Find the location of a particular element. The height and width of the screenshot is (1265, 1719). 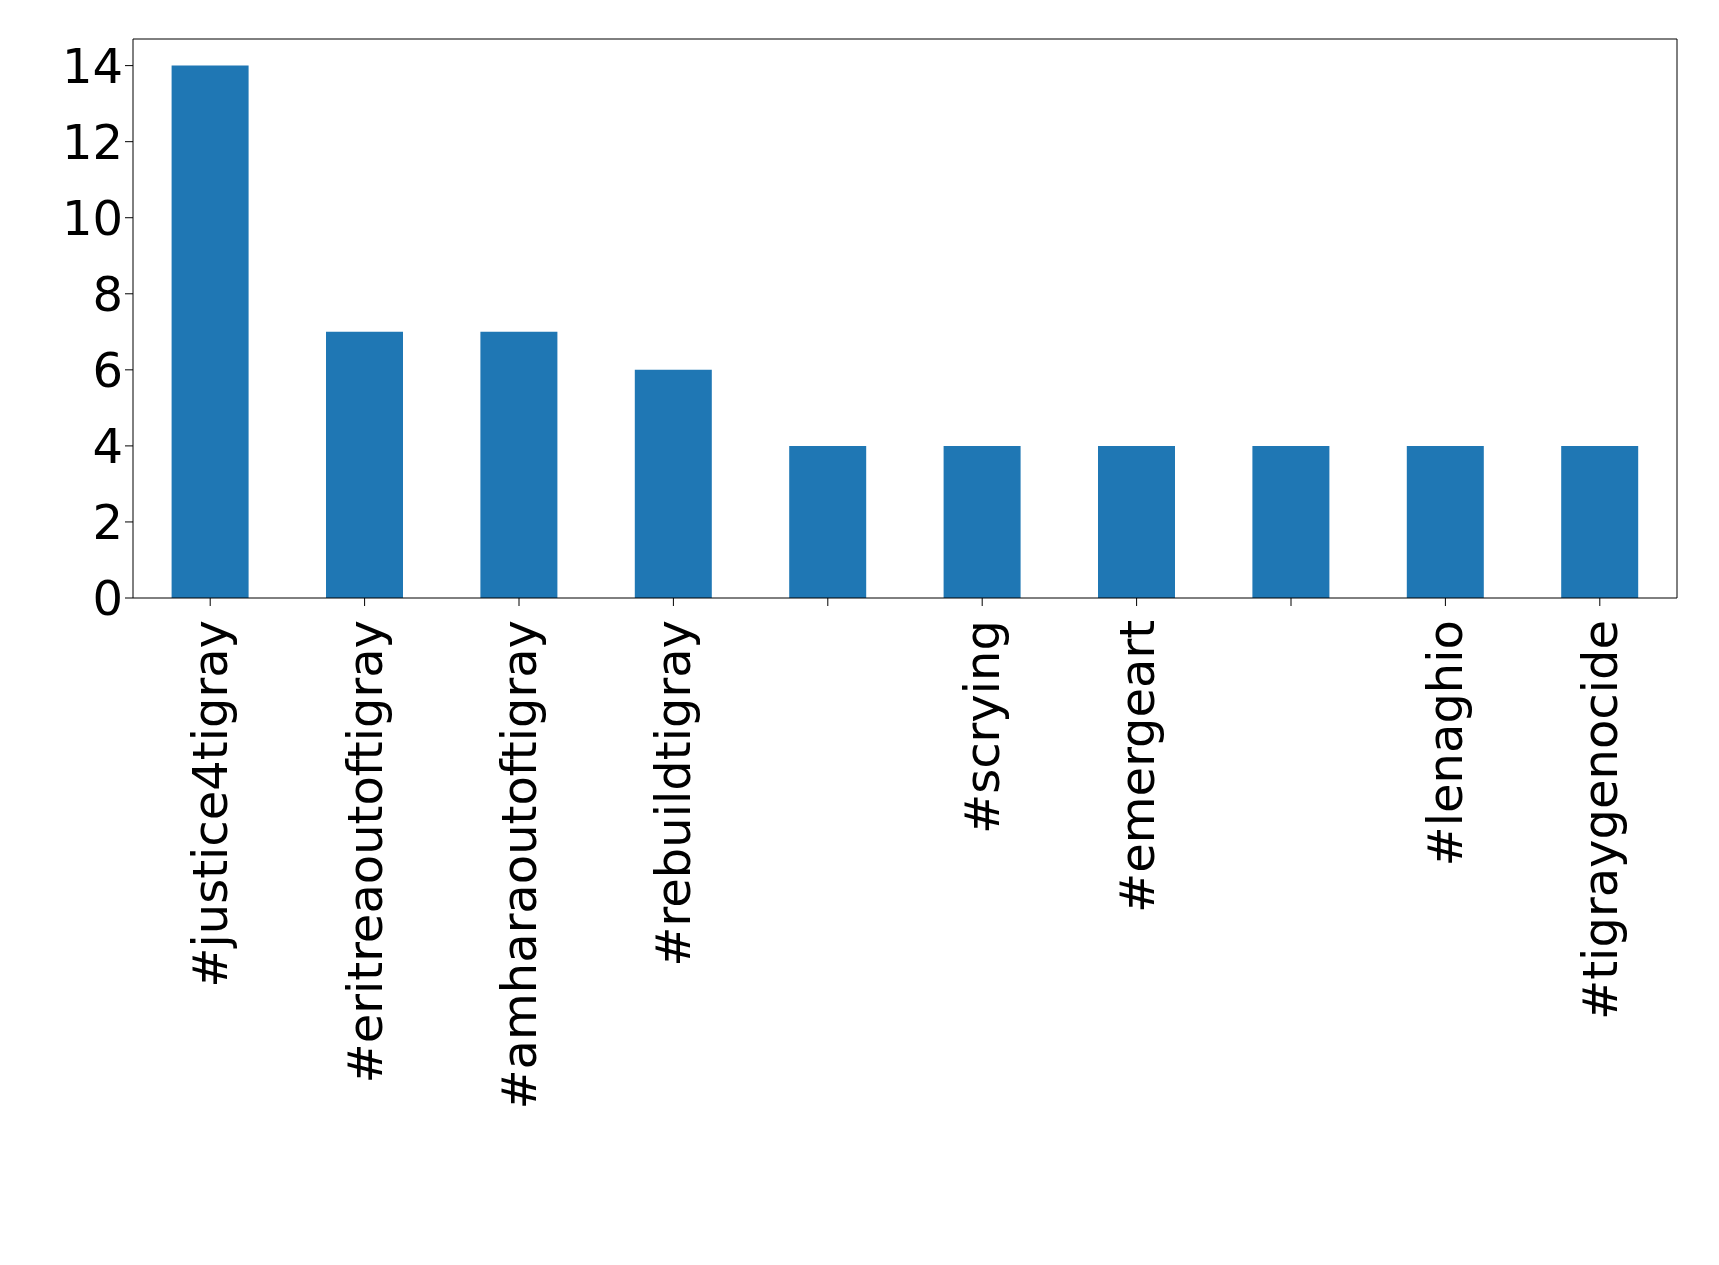

y-tick-label: 10 is located at coordinates (92, 217).